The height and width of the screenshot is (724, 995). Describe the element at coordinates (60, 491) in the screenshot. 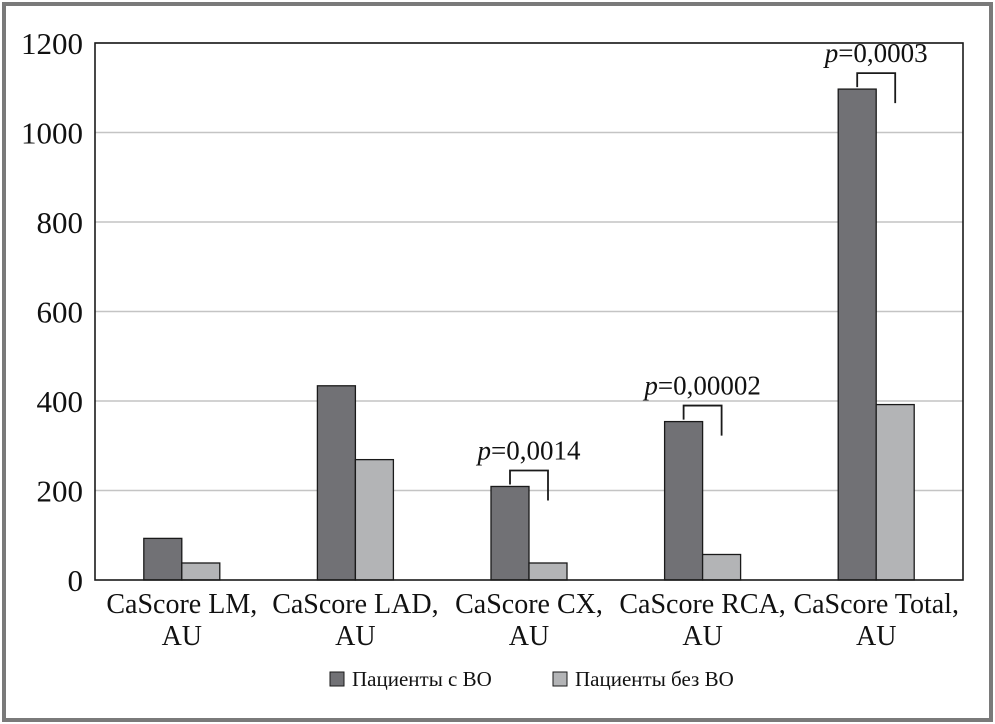

I see `y-tick-label-200: 200` at that location.